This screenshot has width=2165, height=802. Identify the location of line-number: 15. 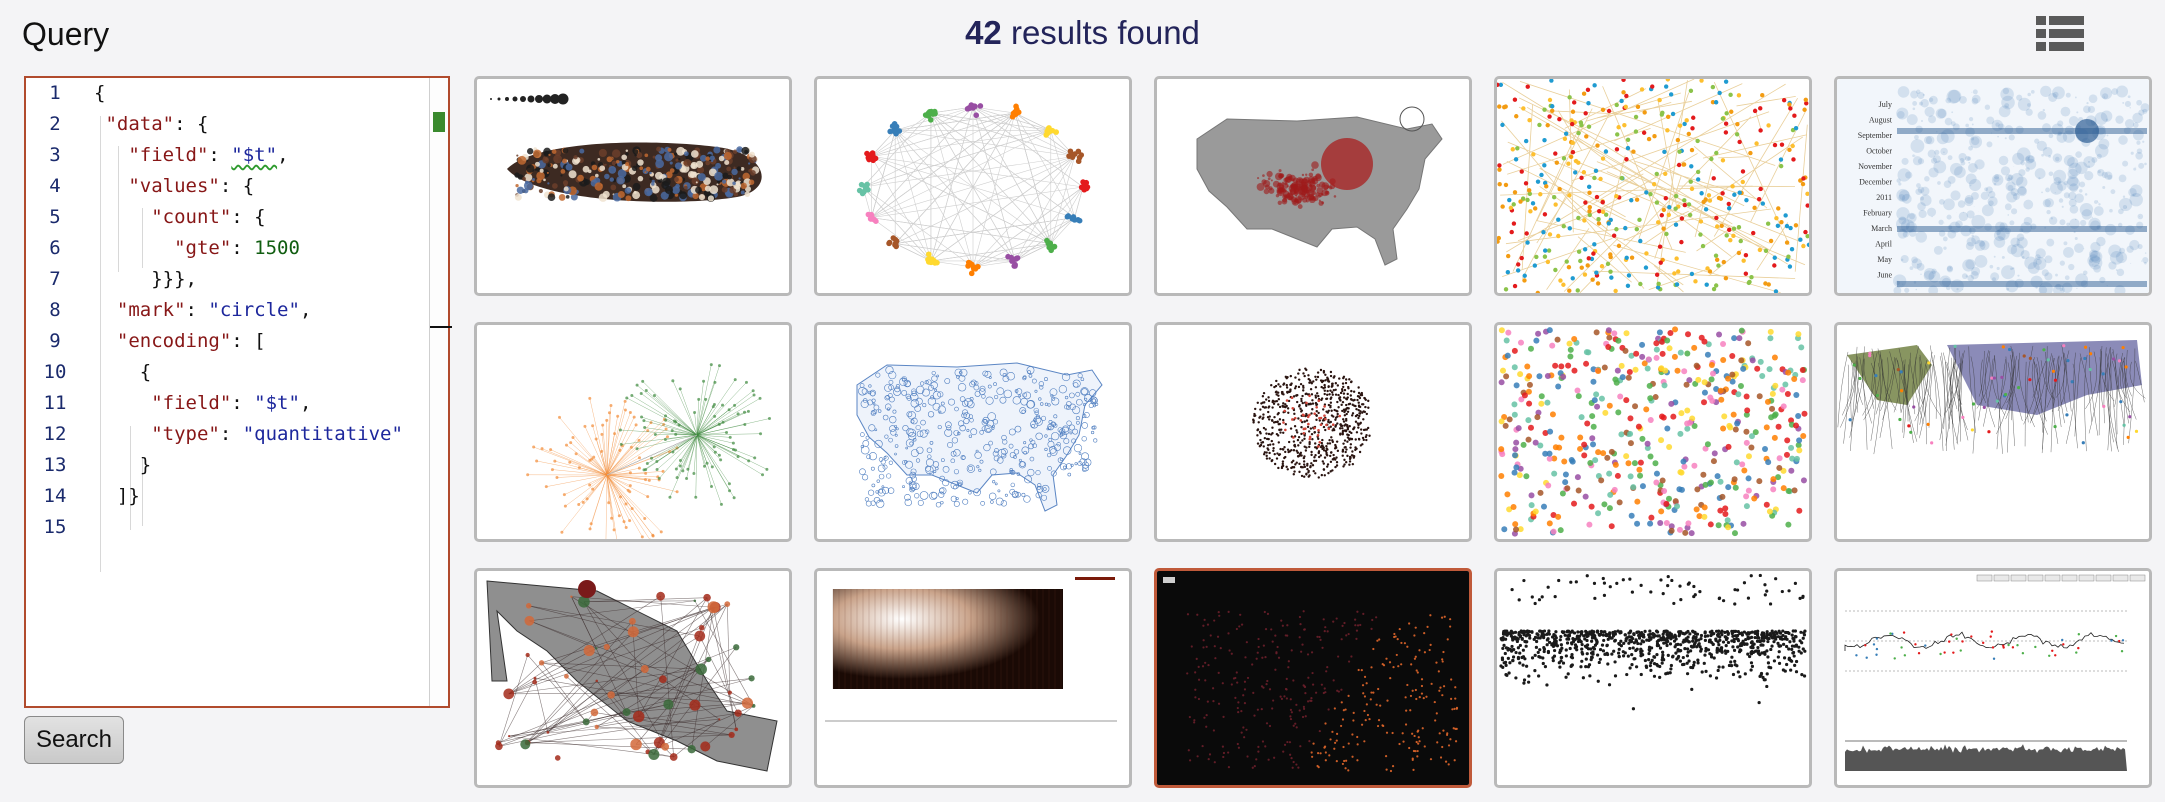
(55, 527).